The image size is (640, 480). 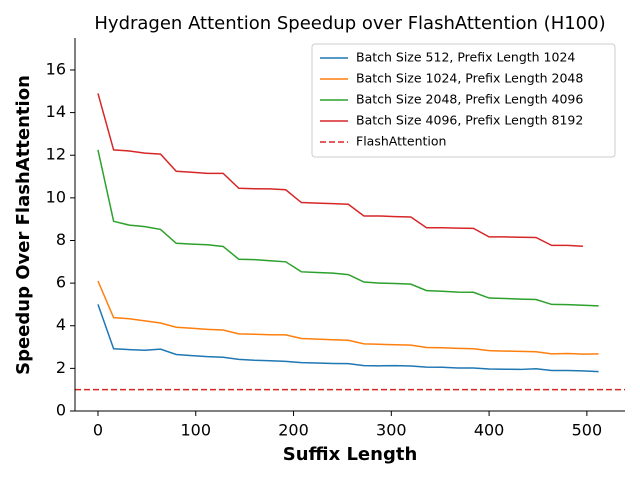 I want to click on x-tick-label: 300, so click(x=391, y=430).